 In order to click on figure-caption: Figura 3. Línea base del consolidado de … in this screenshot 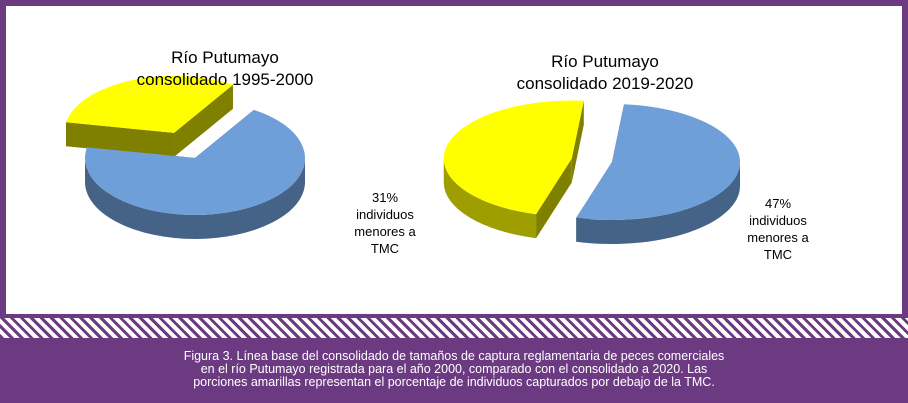, I will do `click(454, 369)`.